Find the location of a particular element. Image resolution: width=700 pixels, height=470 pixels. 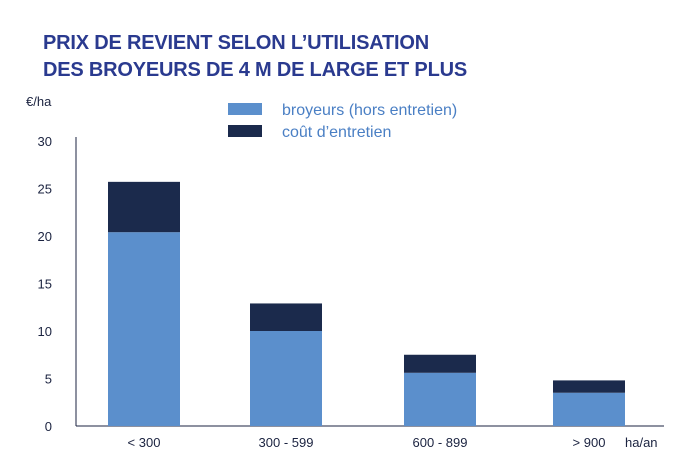

x-tick-label: 600 - 899 is located at coordinates (440, 442).